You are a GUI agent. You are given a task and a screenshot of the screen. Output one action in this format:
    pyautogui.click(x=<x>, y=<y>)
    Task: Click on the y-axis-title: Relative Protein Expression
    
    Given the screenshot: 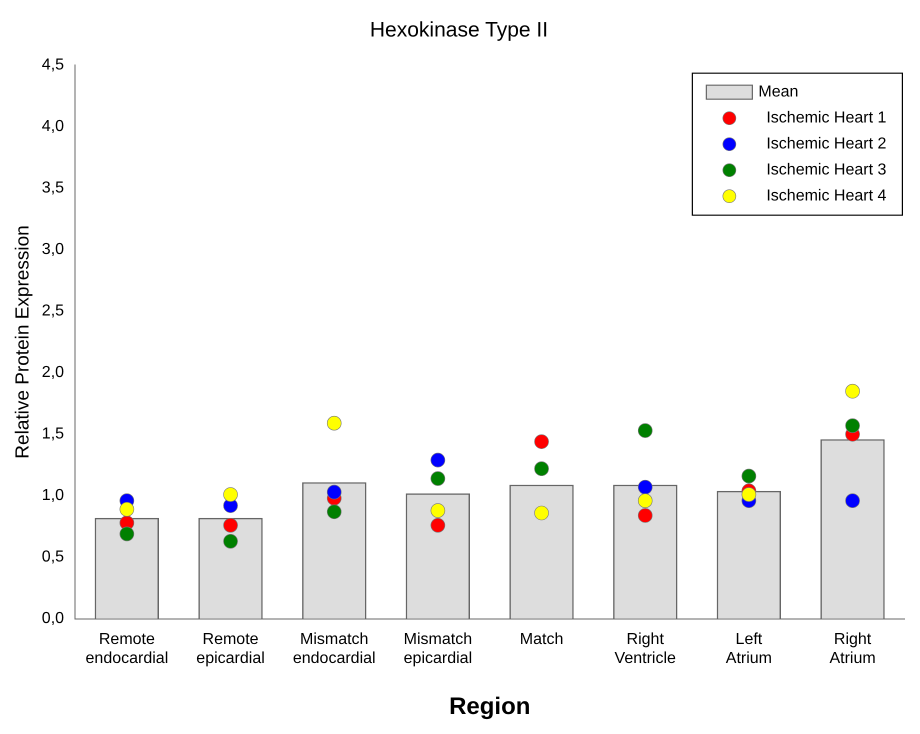 What is the action you would take?
    pyautogui.click(x=23, y=342)
    